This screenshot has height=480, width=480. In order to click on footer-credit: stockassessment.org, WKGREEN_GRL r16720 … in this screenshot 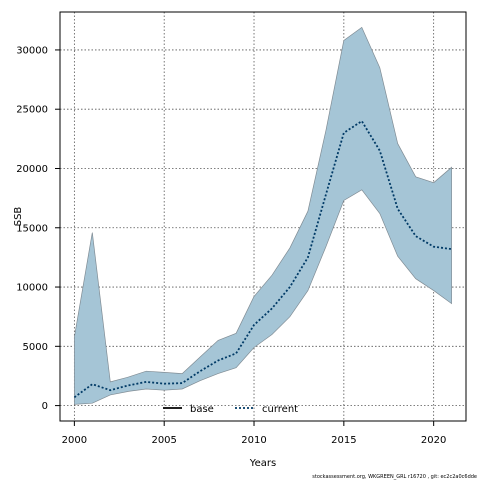, I will do `click(394, 477)`.